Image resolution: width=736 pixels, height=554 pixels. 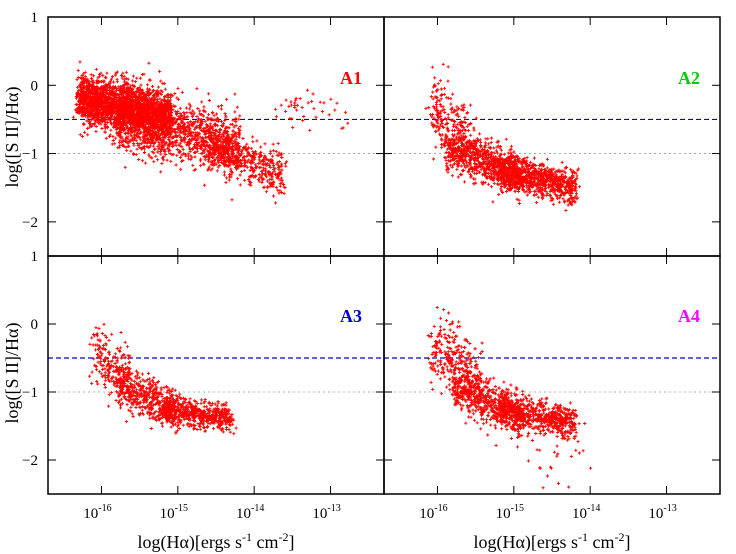 What do you see at coordinates (351, 78) in the screenshot?
I see `panel-label-a1: A1` at bounding box center [351, 78].